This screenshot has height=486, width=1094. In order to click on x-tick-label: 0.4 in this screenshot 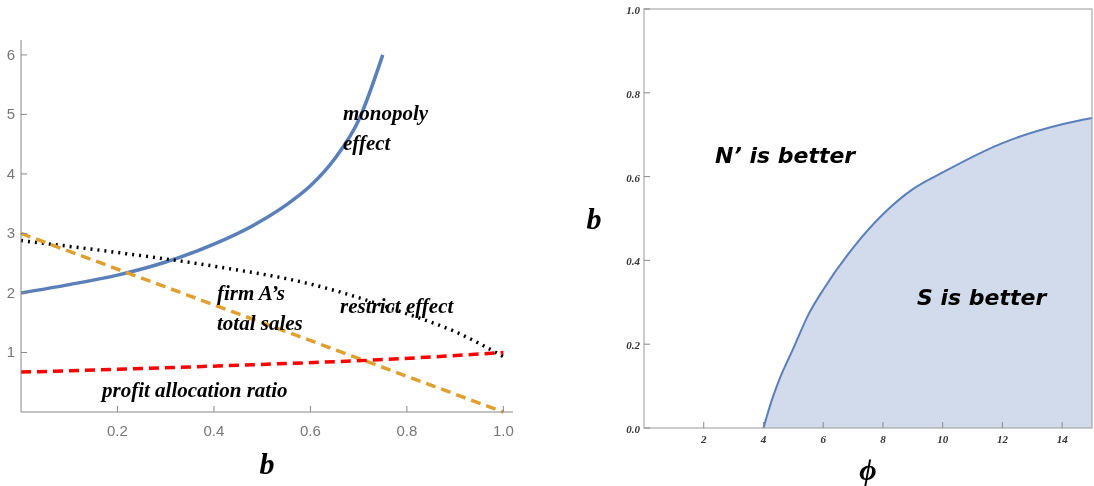, I will do `click(214, 430)`.